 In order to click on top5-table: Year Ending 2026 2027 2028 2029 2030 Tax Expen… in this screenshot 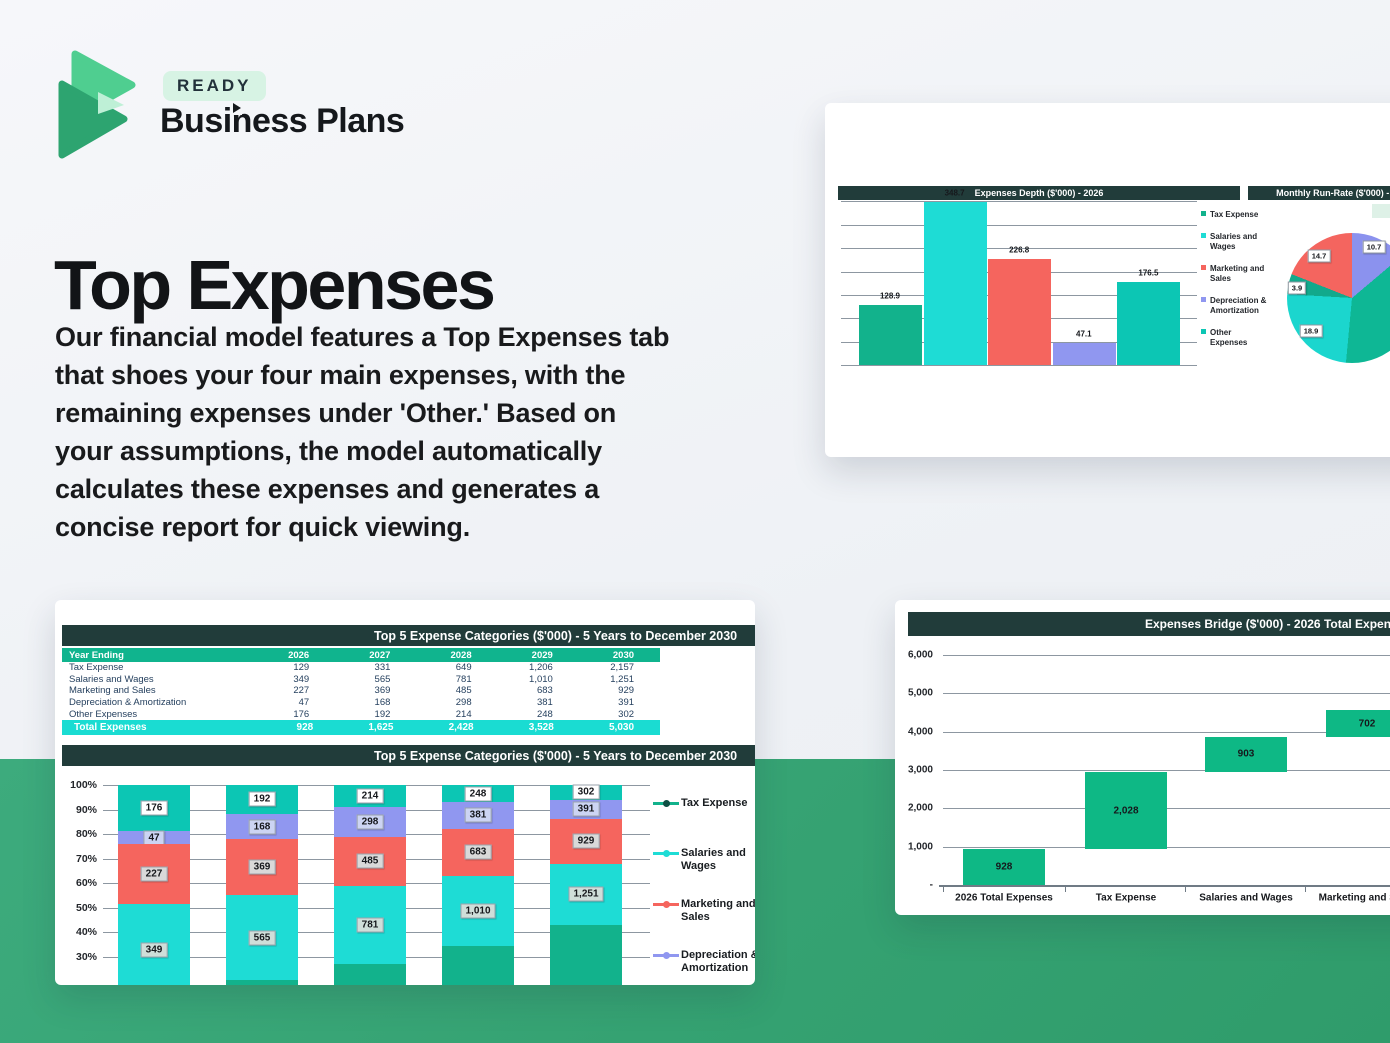, I will do `click(361, 691)`.